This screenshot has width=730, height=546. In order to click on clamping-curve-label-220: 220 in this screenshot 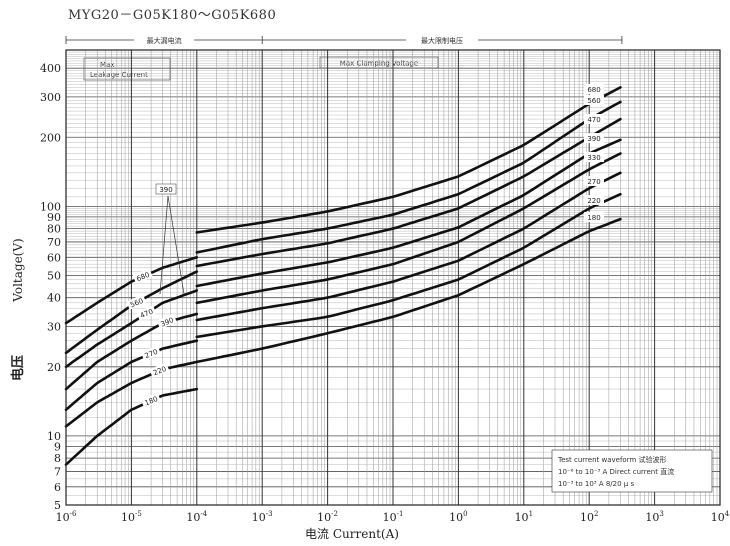, I will do `click(593, 201)`.